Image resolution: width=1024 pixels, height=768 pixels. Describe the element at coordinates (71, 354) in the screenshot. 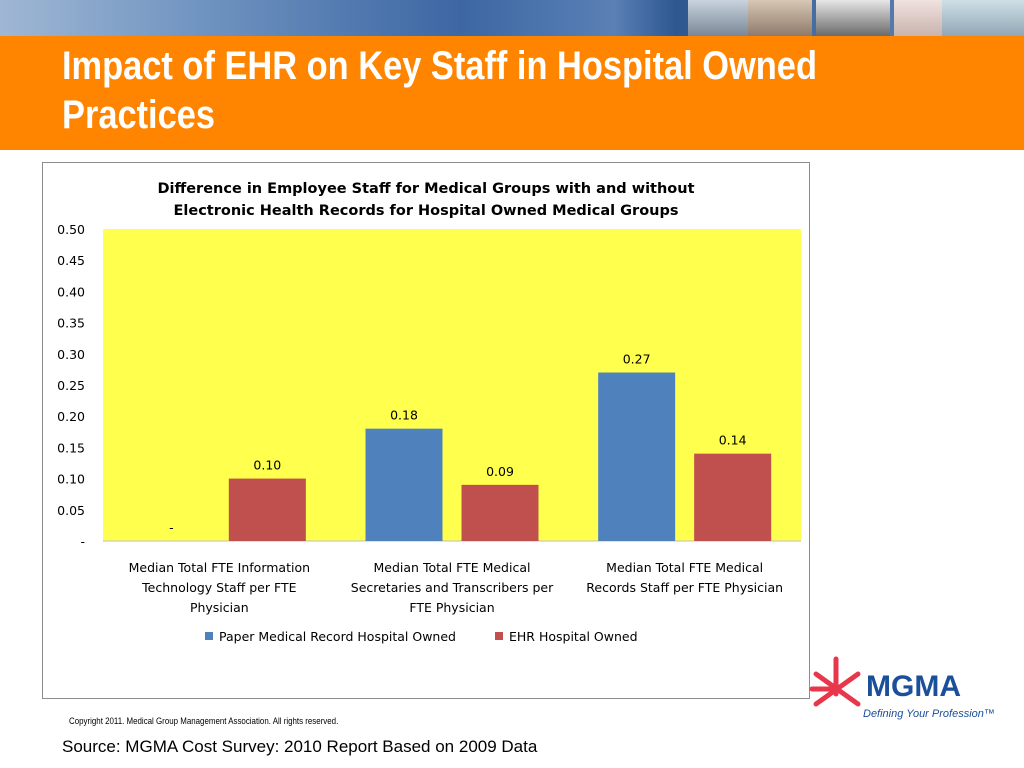

I see `y-tick-label: 0.30` at that location.